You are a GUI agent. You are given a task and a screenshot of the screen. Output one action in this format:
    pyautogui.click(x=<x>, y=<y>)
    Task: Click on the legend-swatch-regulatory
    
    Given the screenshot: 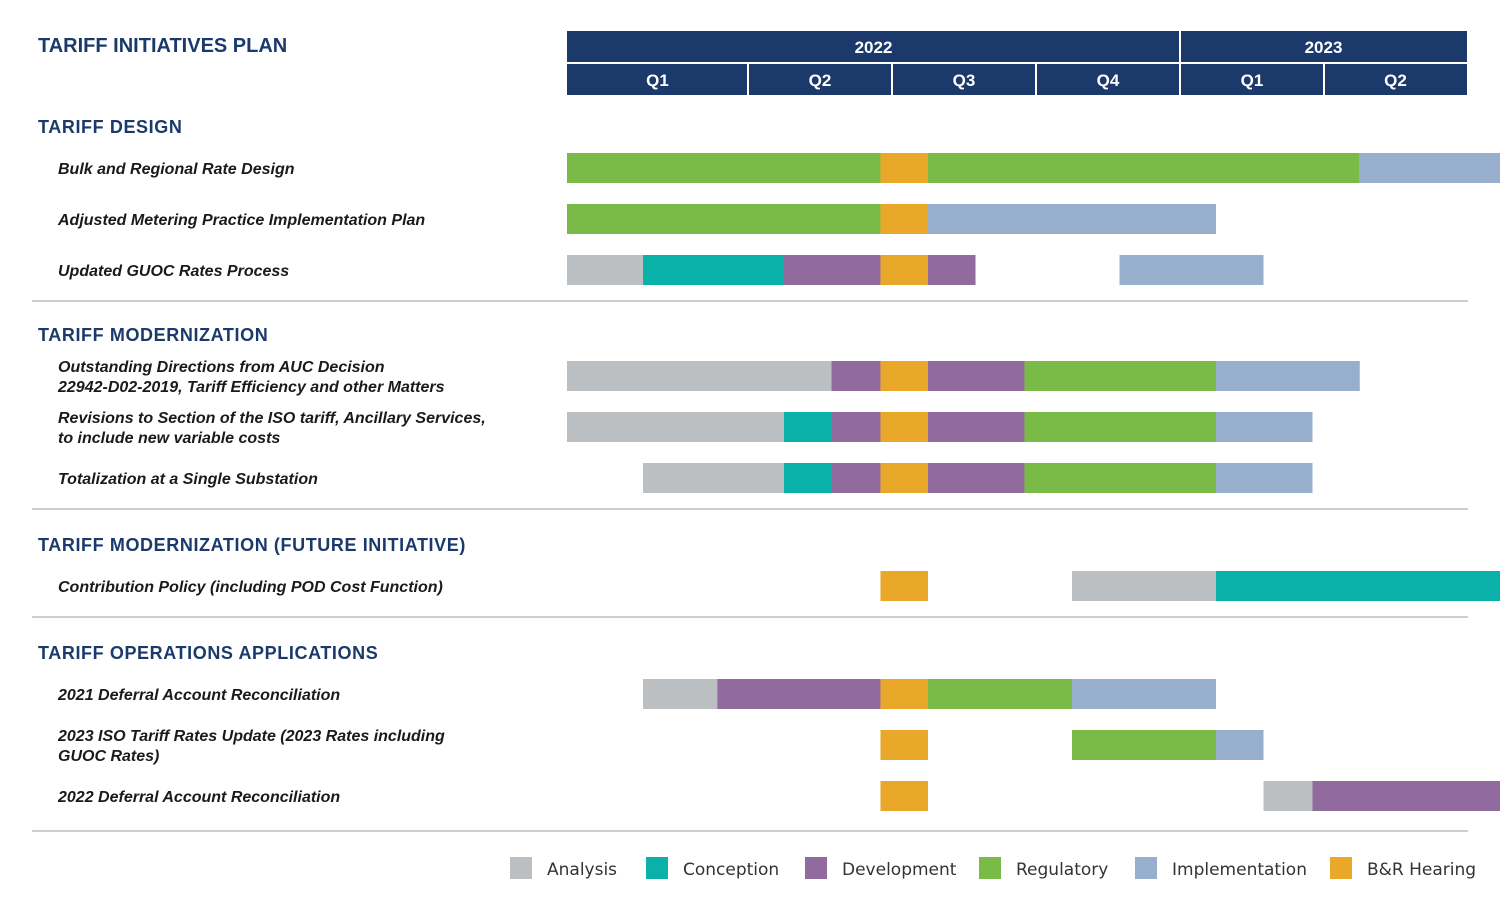 What is the action you would take?
    pyautogui.click(x=990, y=868)
    